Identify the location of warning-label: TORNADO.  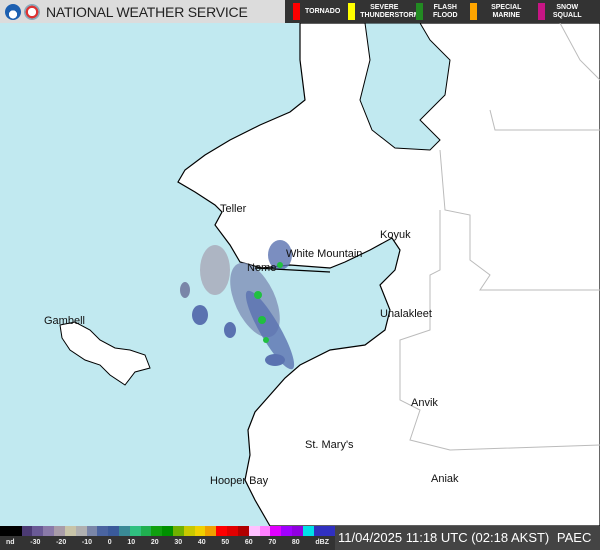
(323, 11).